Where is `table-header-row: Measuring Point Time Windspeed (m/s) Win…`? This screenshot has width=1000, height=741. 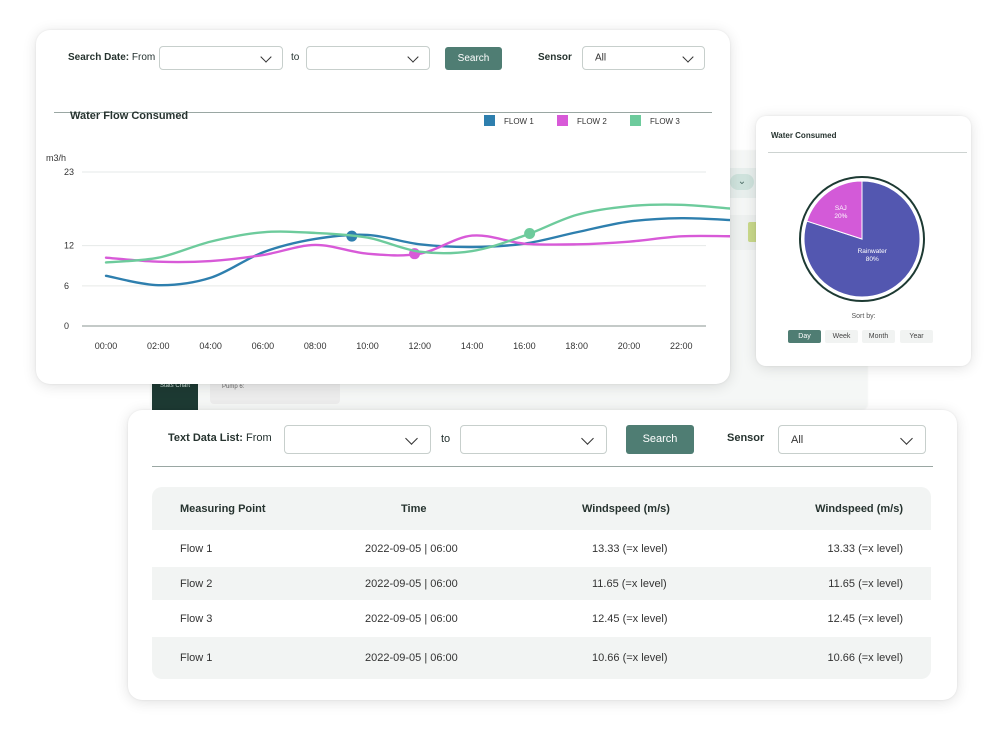 table-header-row: Measuring Point Time Windspeed (m/s) Win… is located at coordinates (541, 508).